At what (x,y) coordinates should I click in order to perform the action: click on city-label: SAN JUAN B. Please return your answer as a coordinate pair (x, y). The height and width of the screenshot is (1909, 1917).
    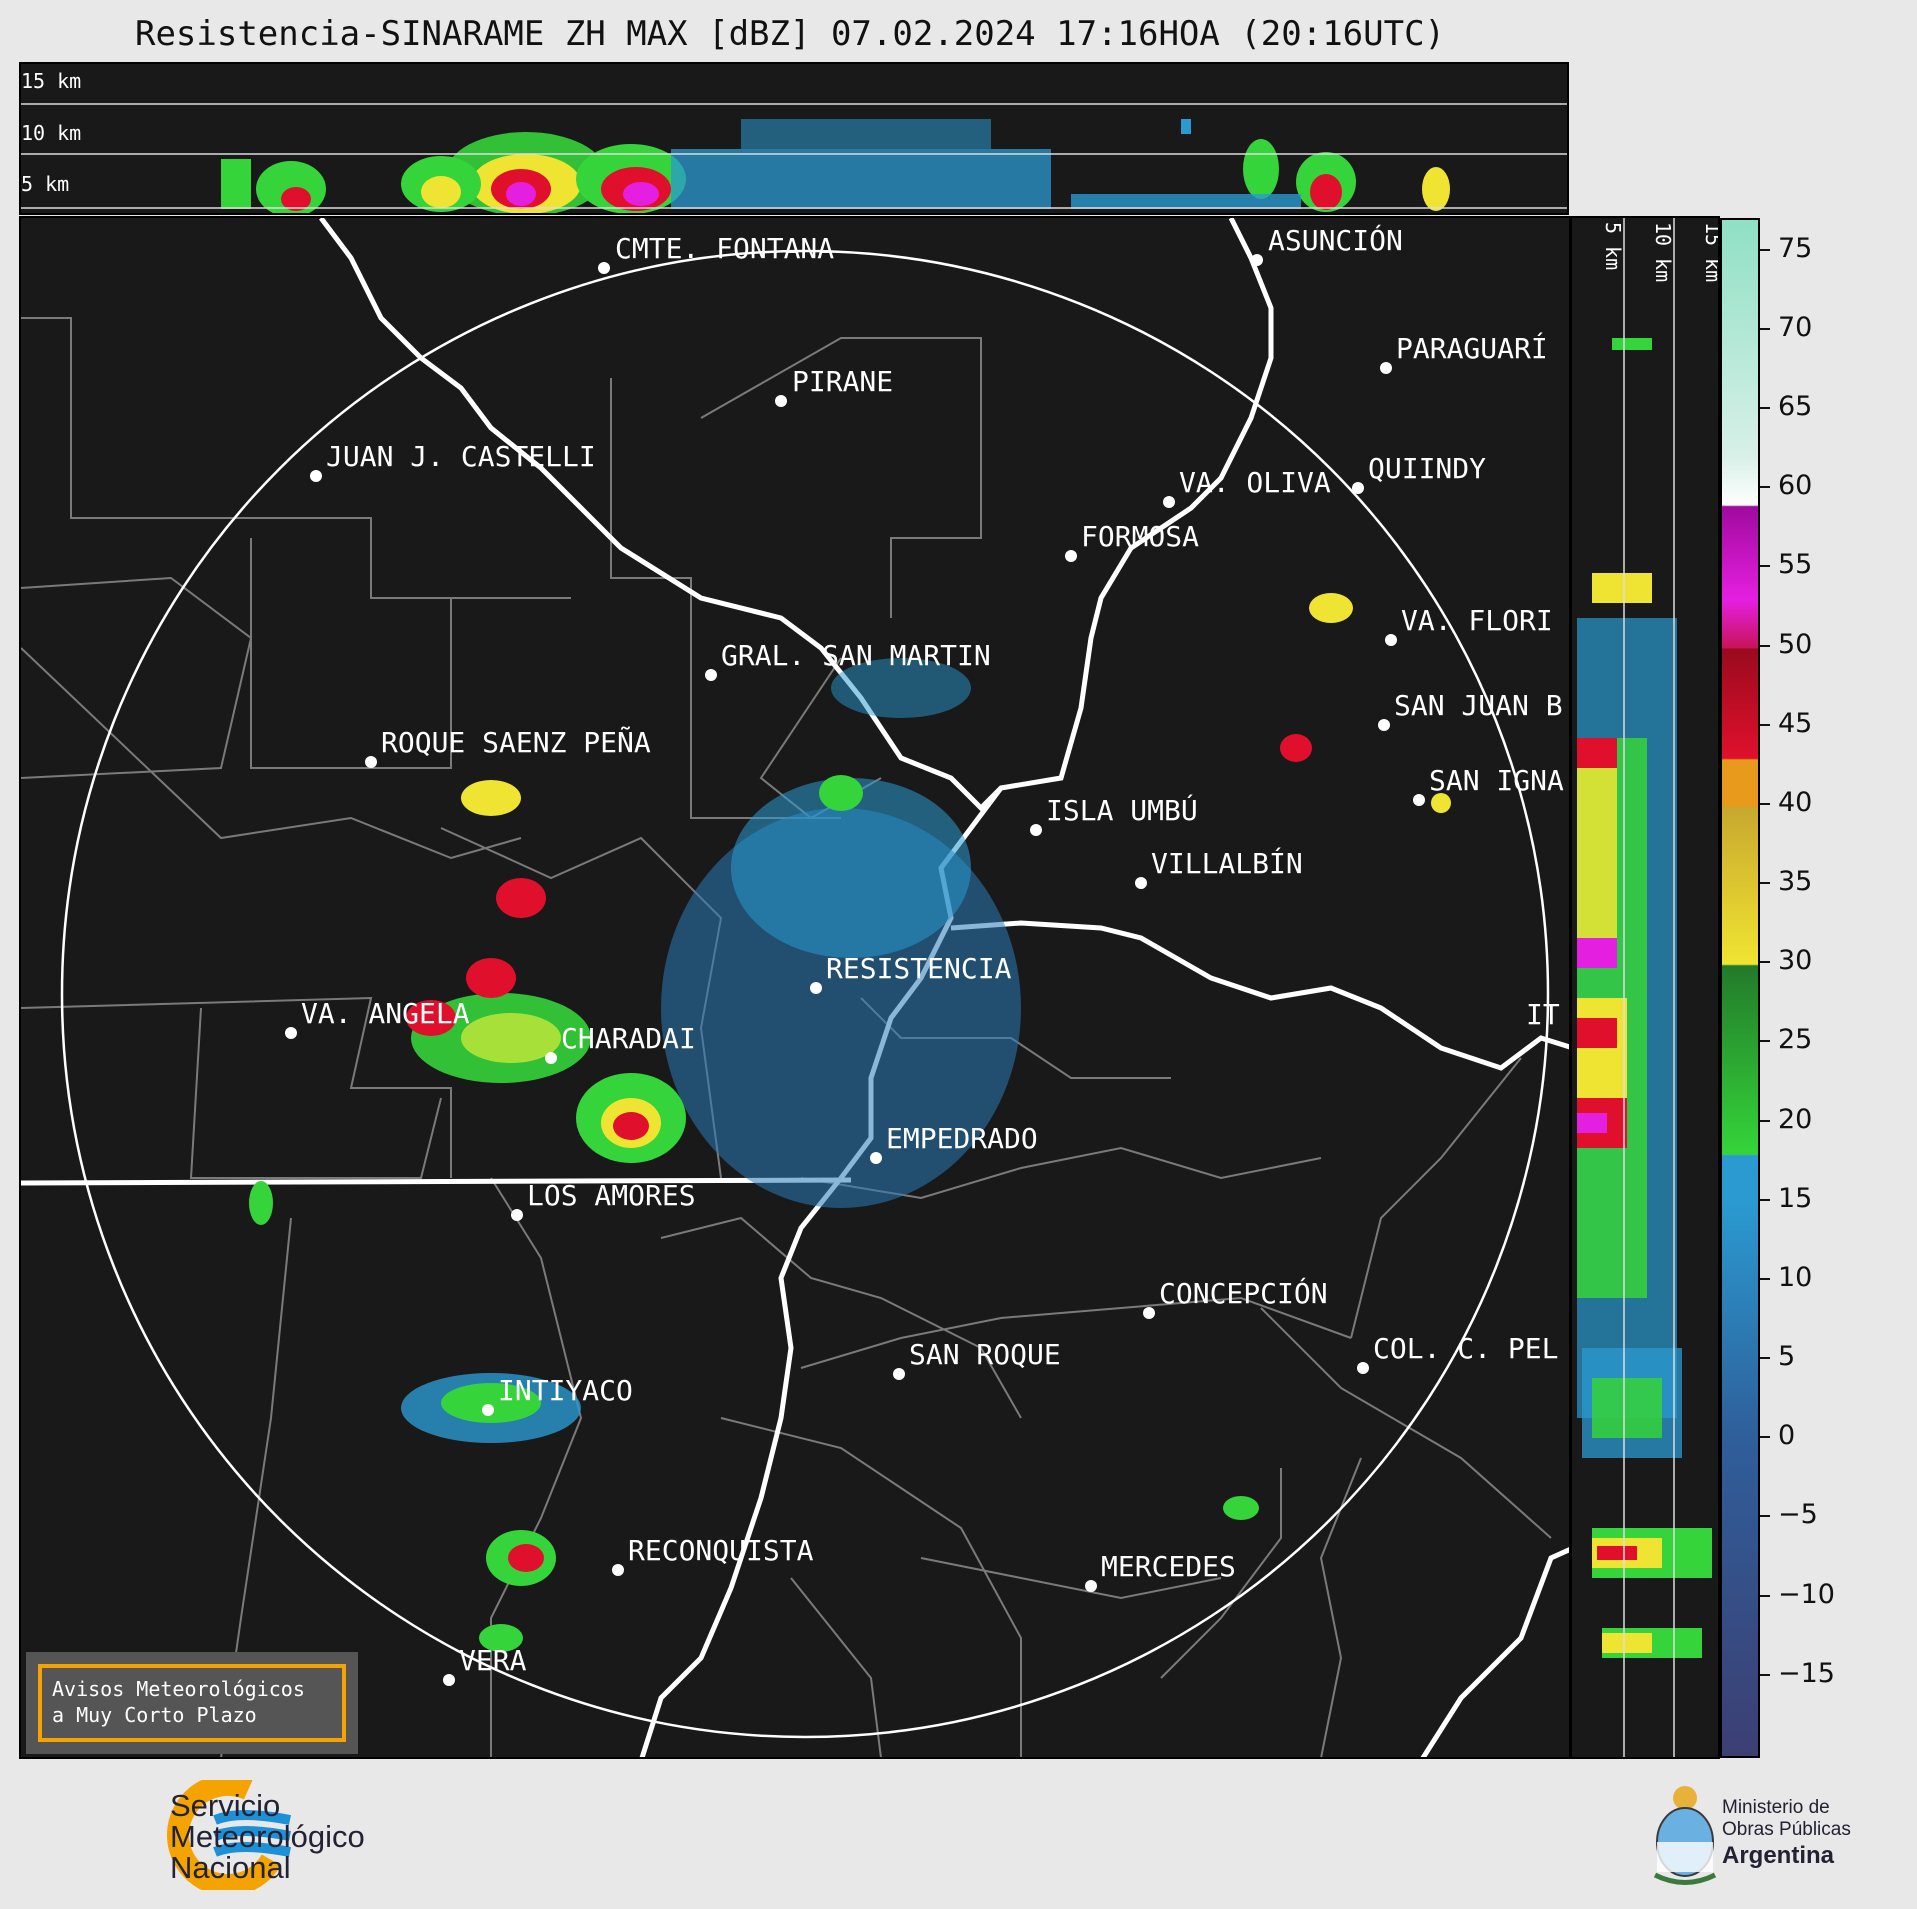
    Looking at the image, I should click on (1478, 705).